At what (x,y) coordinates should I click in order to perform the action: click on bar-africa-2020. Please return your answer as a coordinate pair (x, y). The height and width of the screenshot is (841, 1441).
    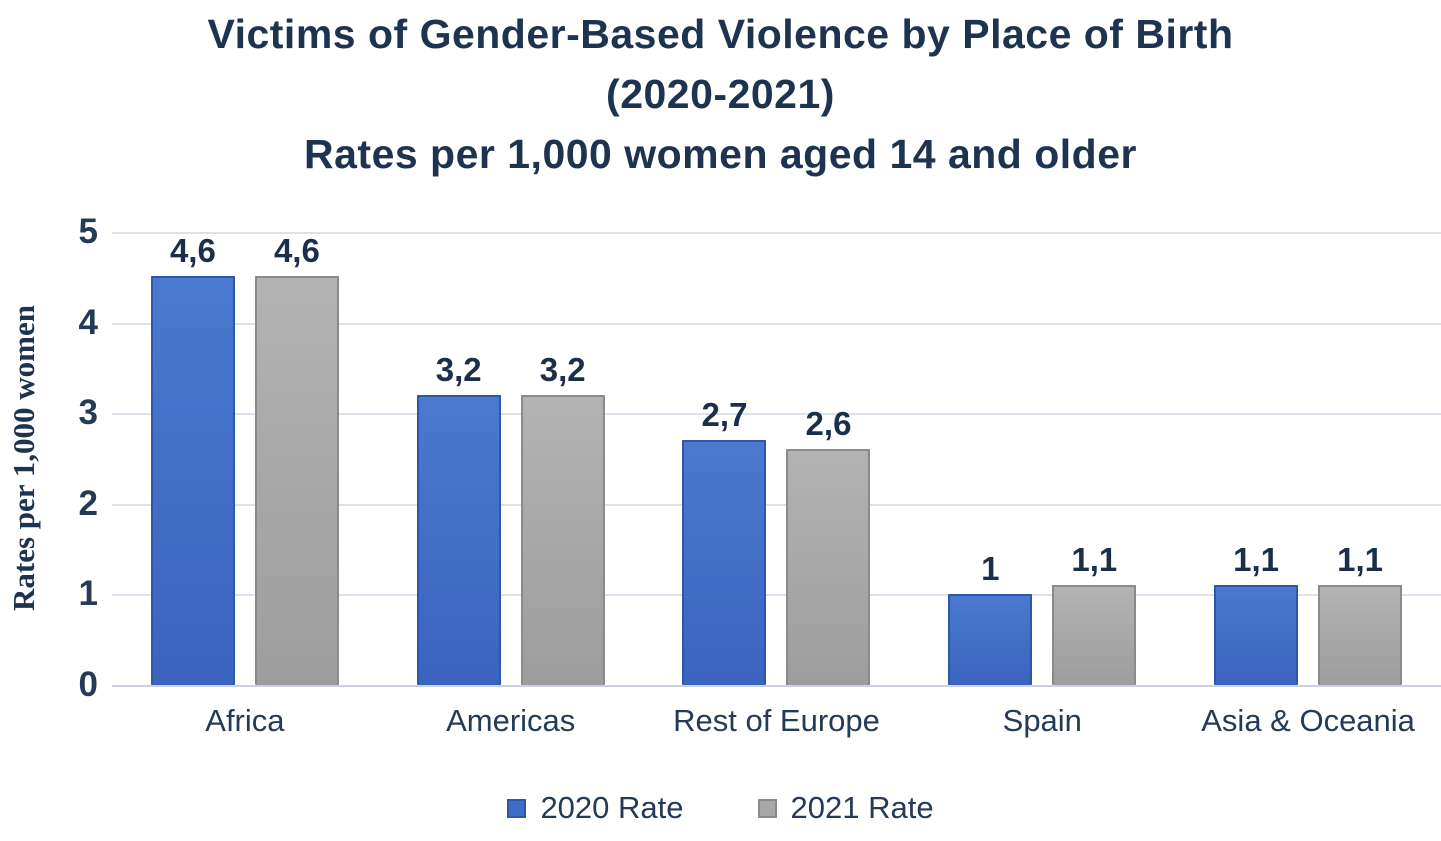
    Looking at the image, I should click on (192, 480).